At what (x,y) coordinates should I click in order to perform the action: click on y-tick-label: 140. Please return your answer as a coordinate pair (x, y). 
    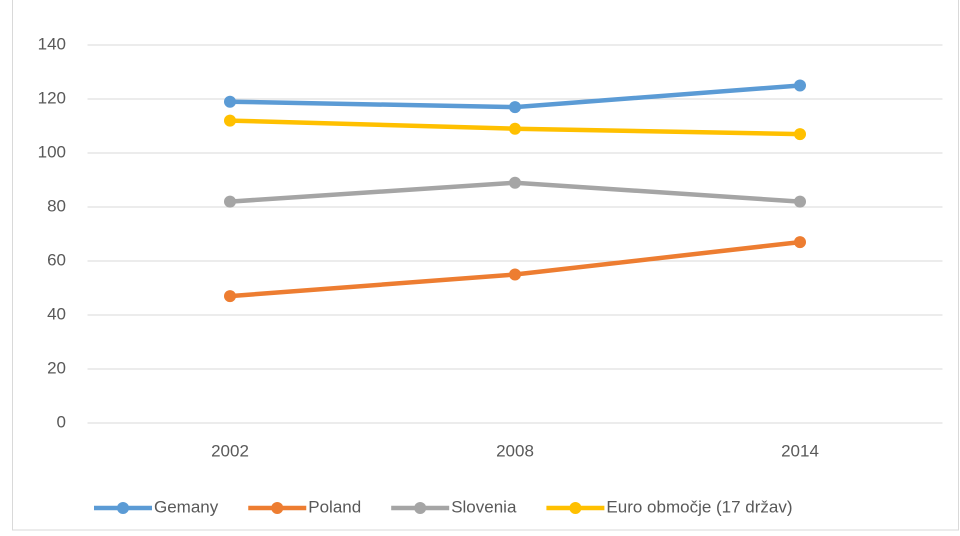
    Looking at the image, I should click on (52, 43).